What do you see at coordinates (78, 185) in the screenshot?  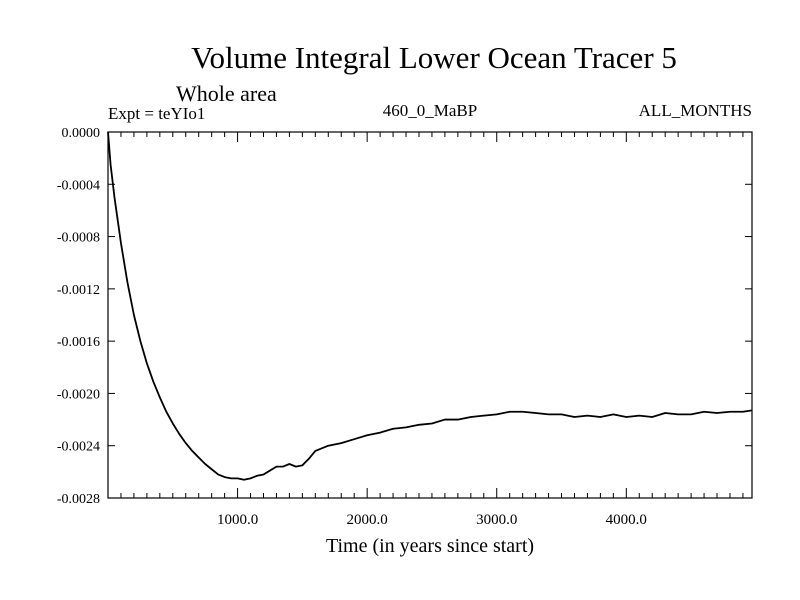 I see `y-tick-label: -0.0004` at bounding box center [78, 185].